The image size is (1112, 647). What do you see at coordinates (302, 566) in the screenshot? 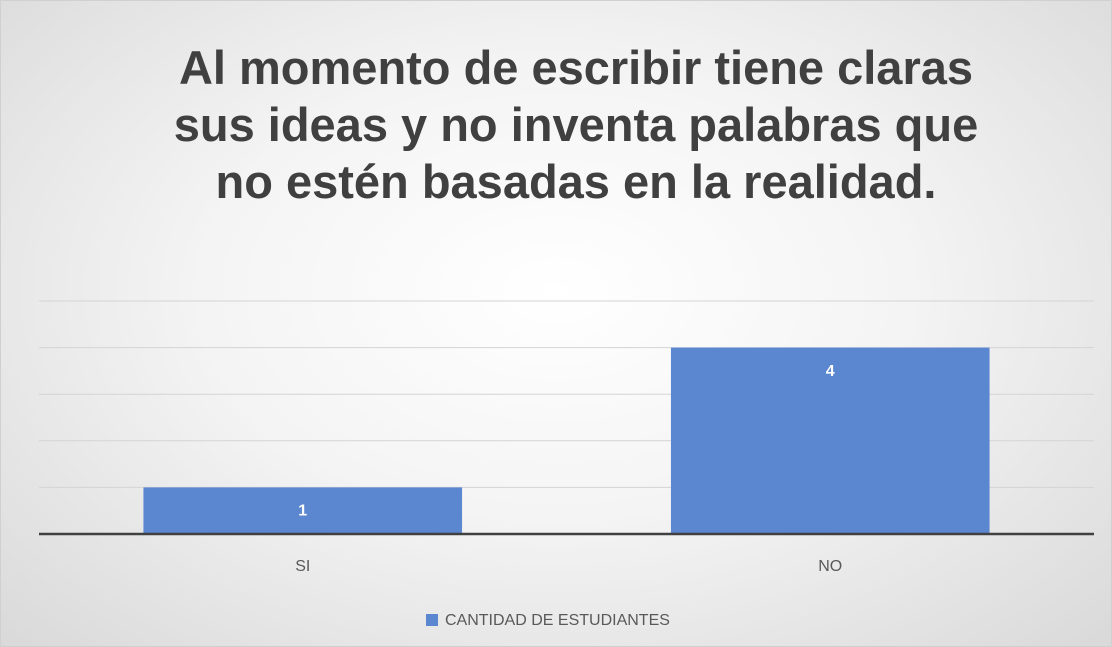
I see `x-tick-label: SI` at bounding box center [302, 566].